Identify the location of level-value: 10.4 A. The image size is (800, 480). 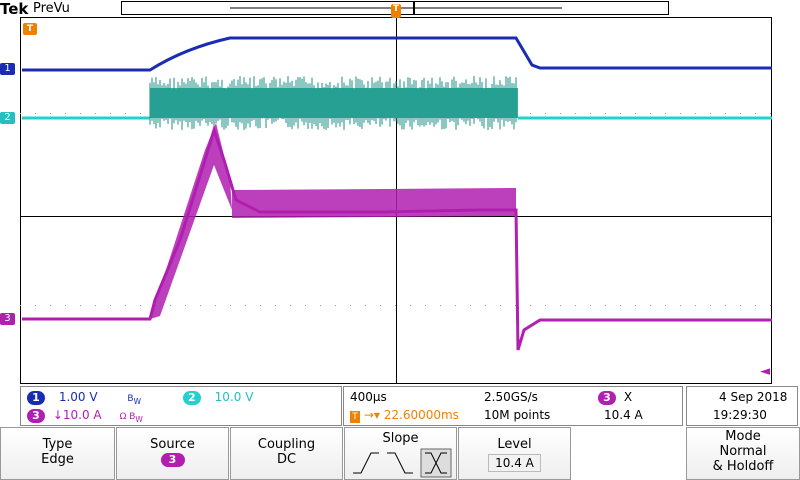
(514, 463).